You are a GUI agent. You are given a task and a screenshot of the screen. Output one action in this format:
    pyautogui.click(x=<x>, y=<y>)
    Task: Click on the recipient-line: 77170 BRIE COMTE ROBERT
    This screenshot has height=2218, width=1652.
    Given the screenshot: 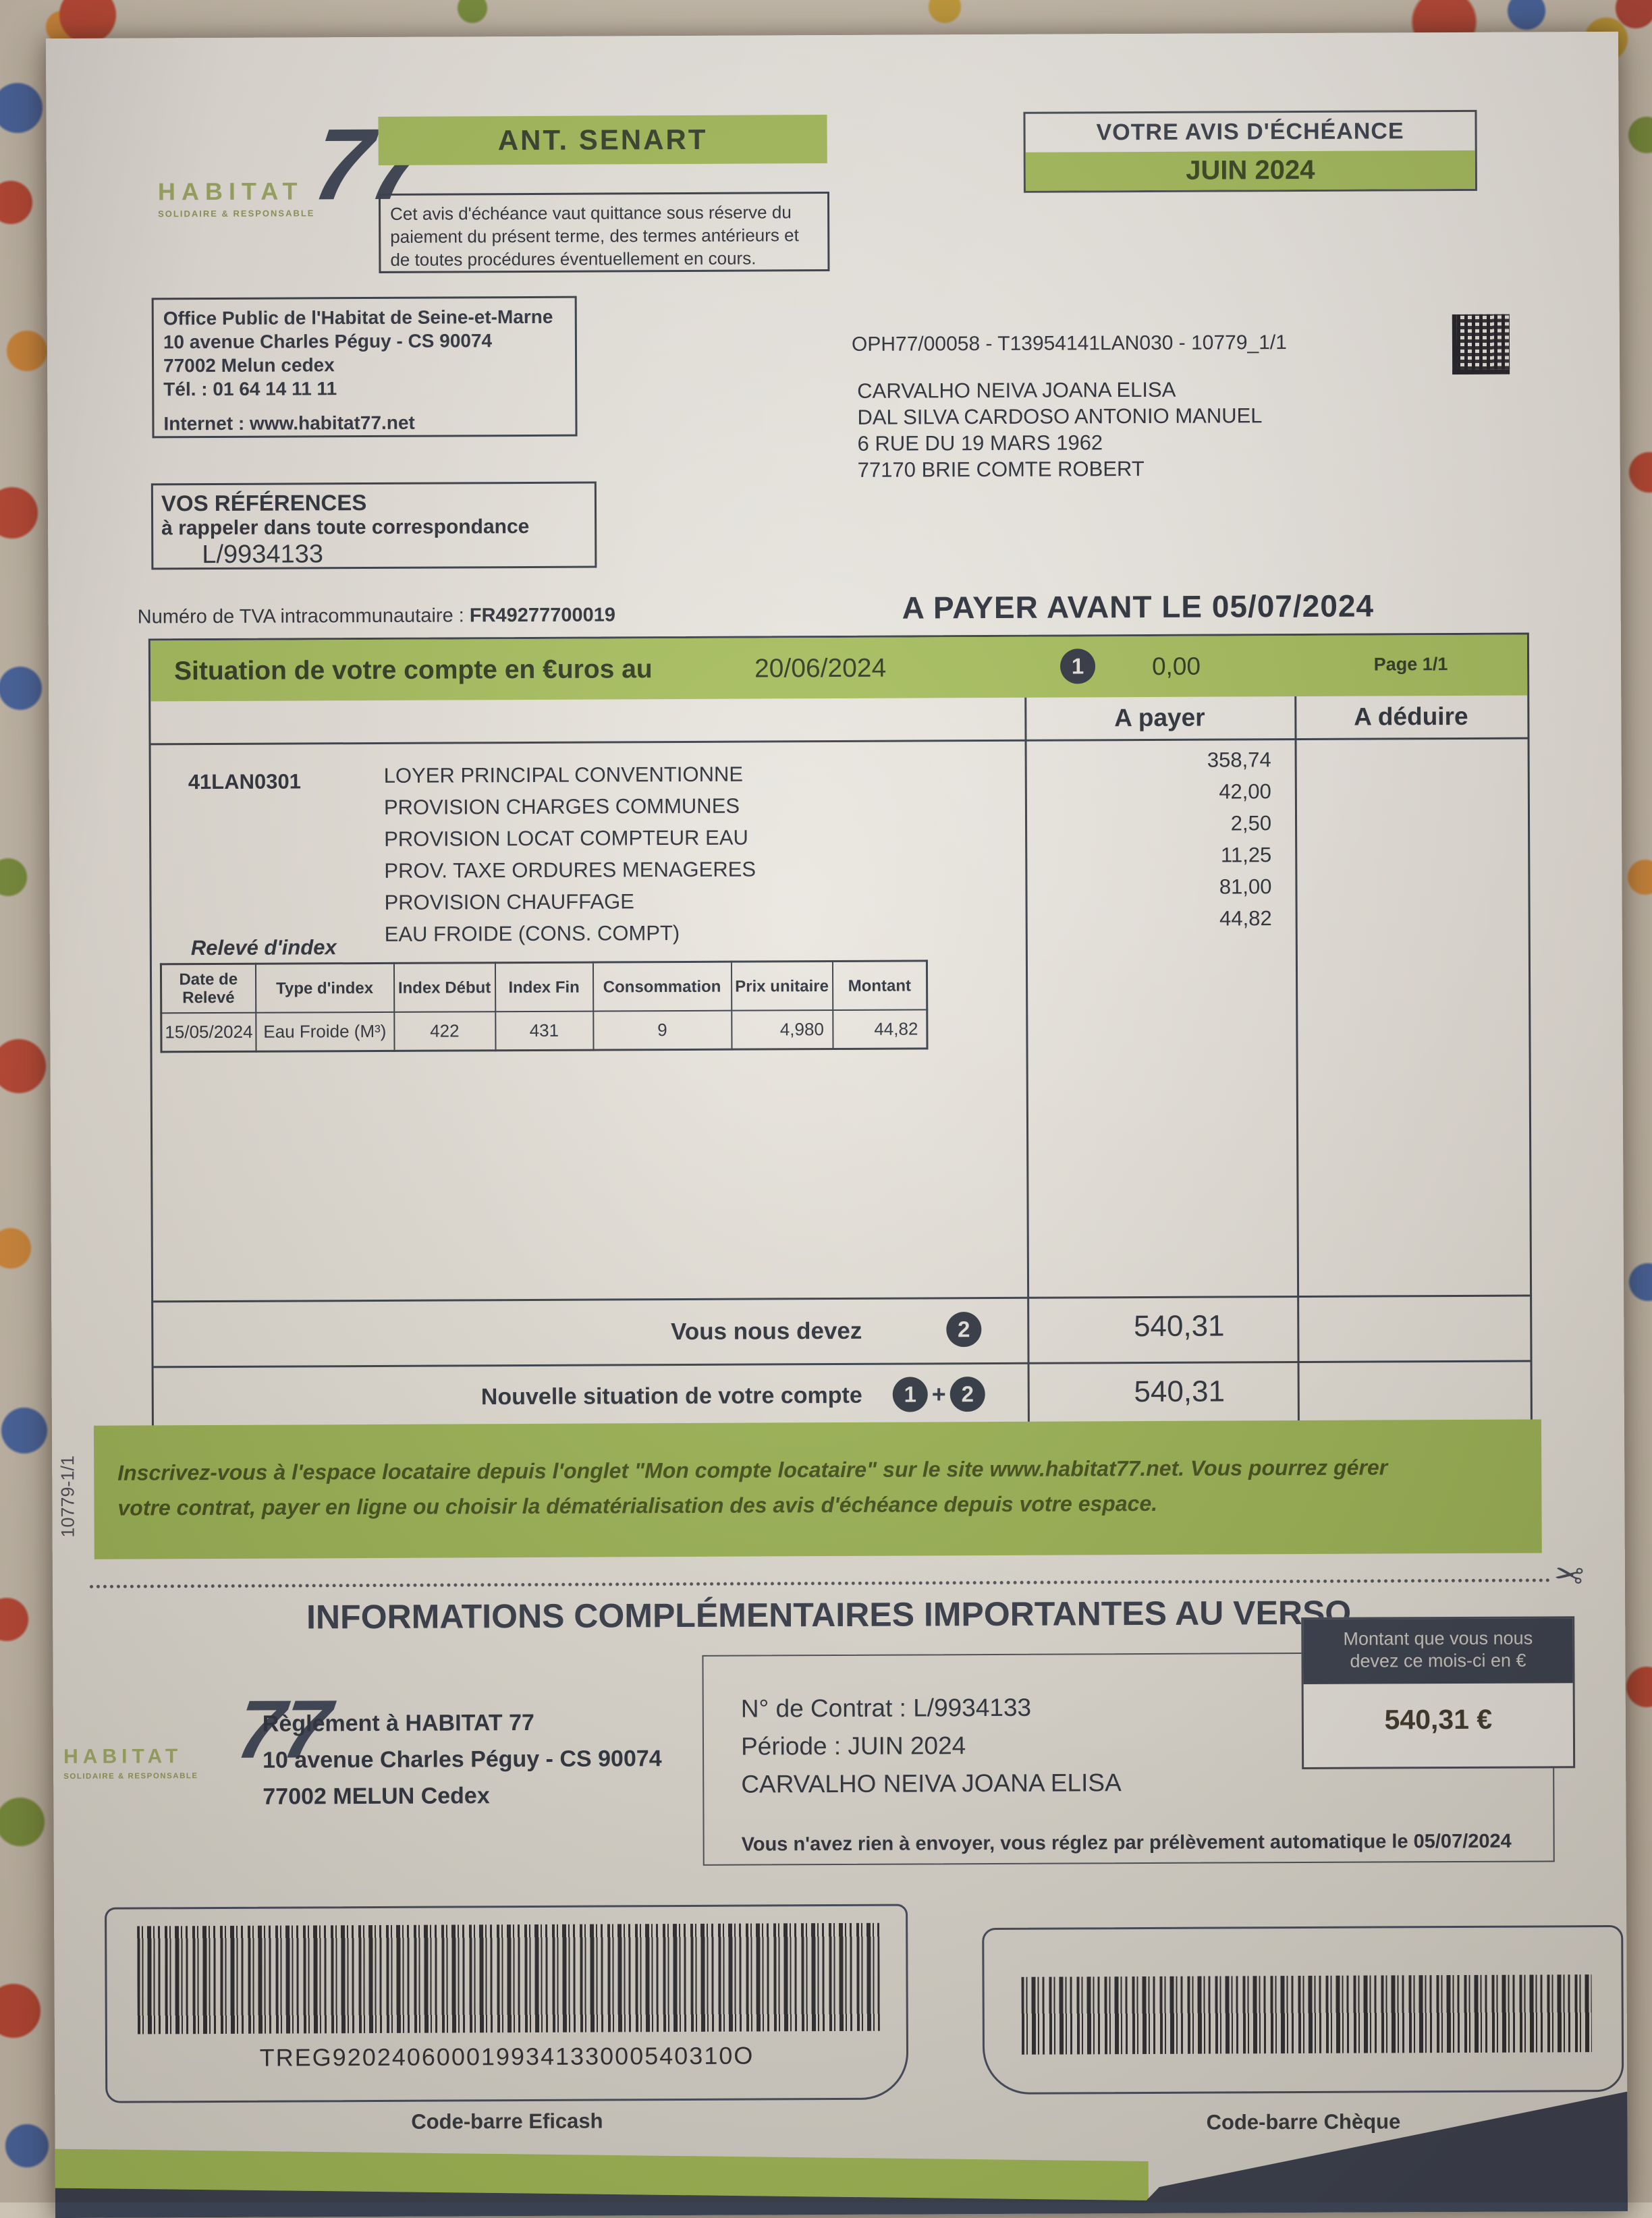 What is the action you would take?
    pyautogui.click(x=1001, y=469)
    